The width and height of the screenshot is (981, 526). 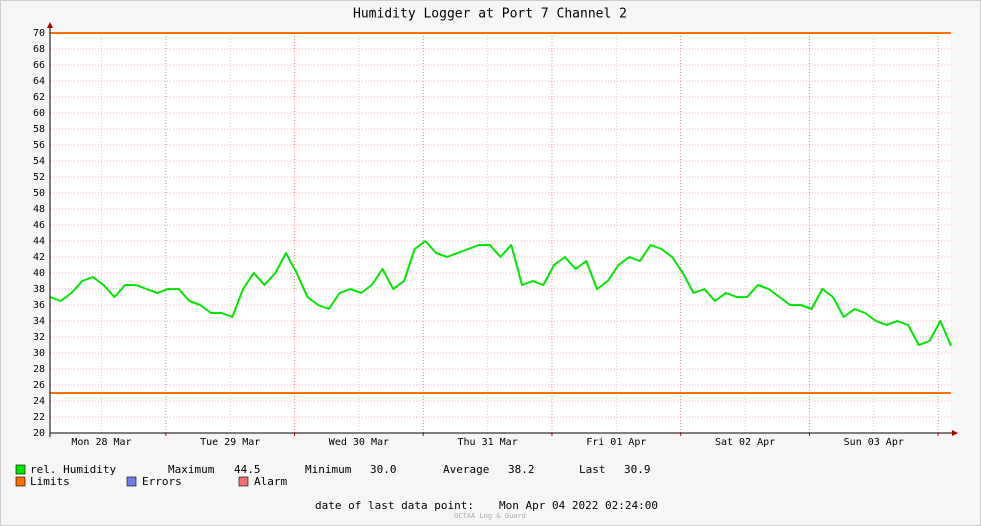 I want to click on x-tick-label: Sun 03 Apr, so click(x=874, y=442).